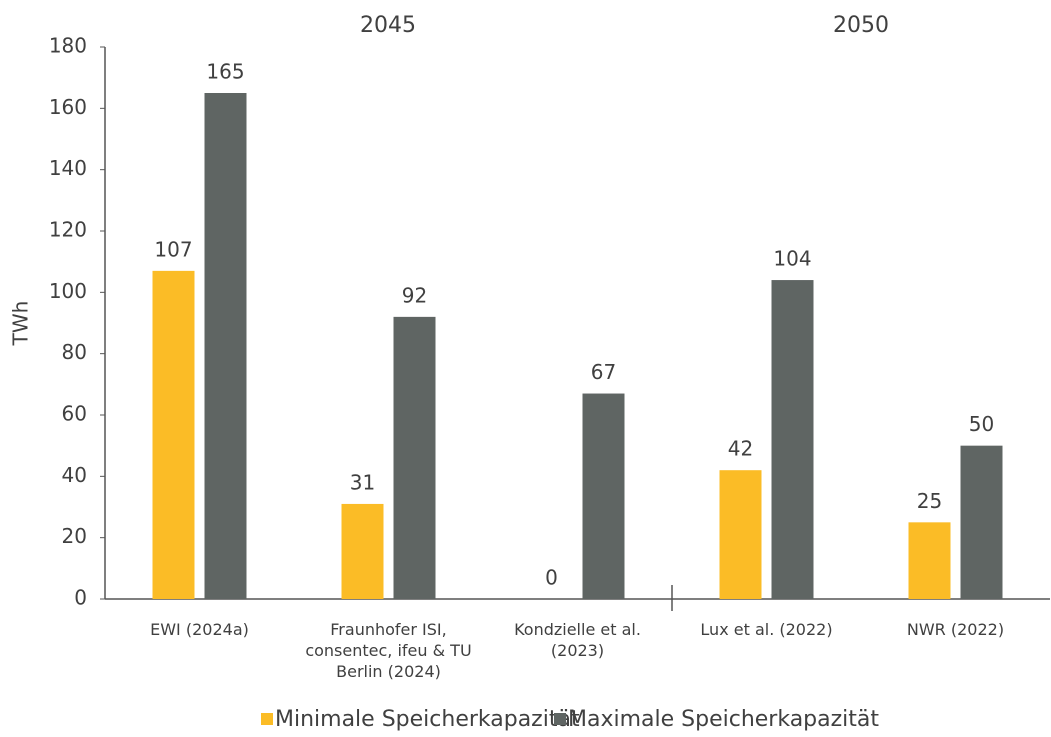 The height and width of the screenshot is (737, 1051). I want to click on value-label: 42, so click(740, 449).